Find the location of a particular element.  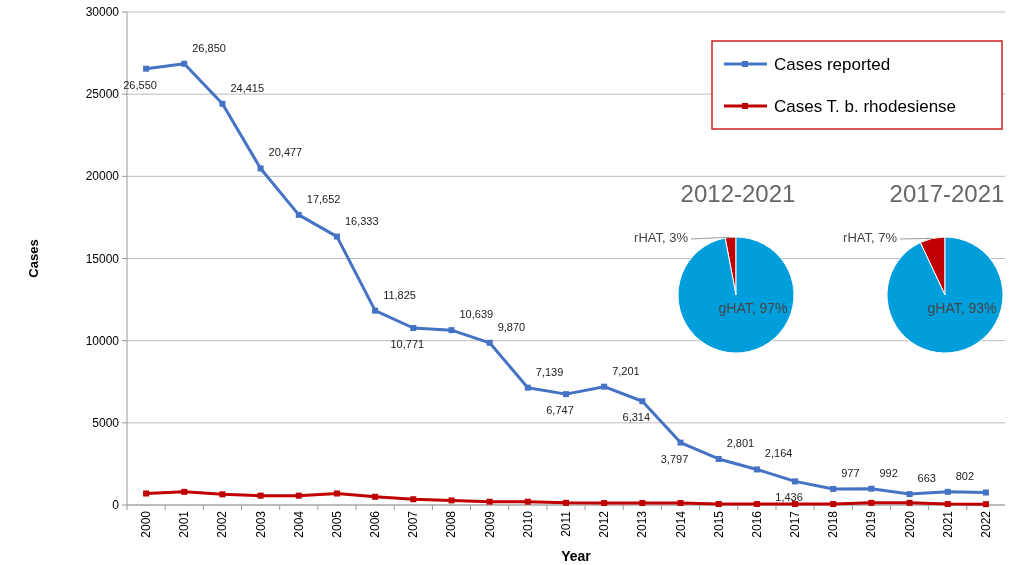

x-tick-label: 2010 is located at coordinates (527, 524).